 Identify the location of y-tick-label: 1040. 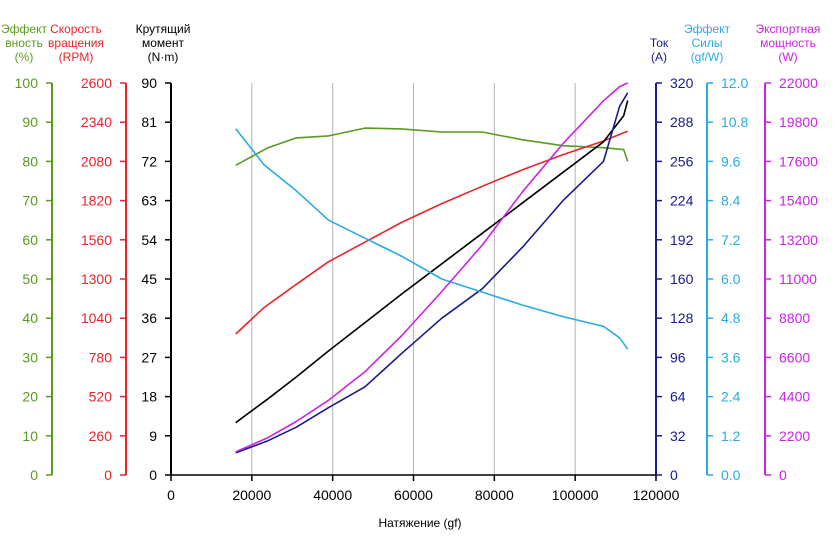
(96, 318).